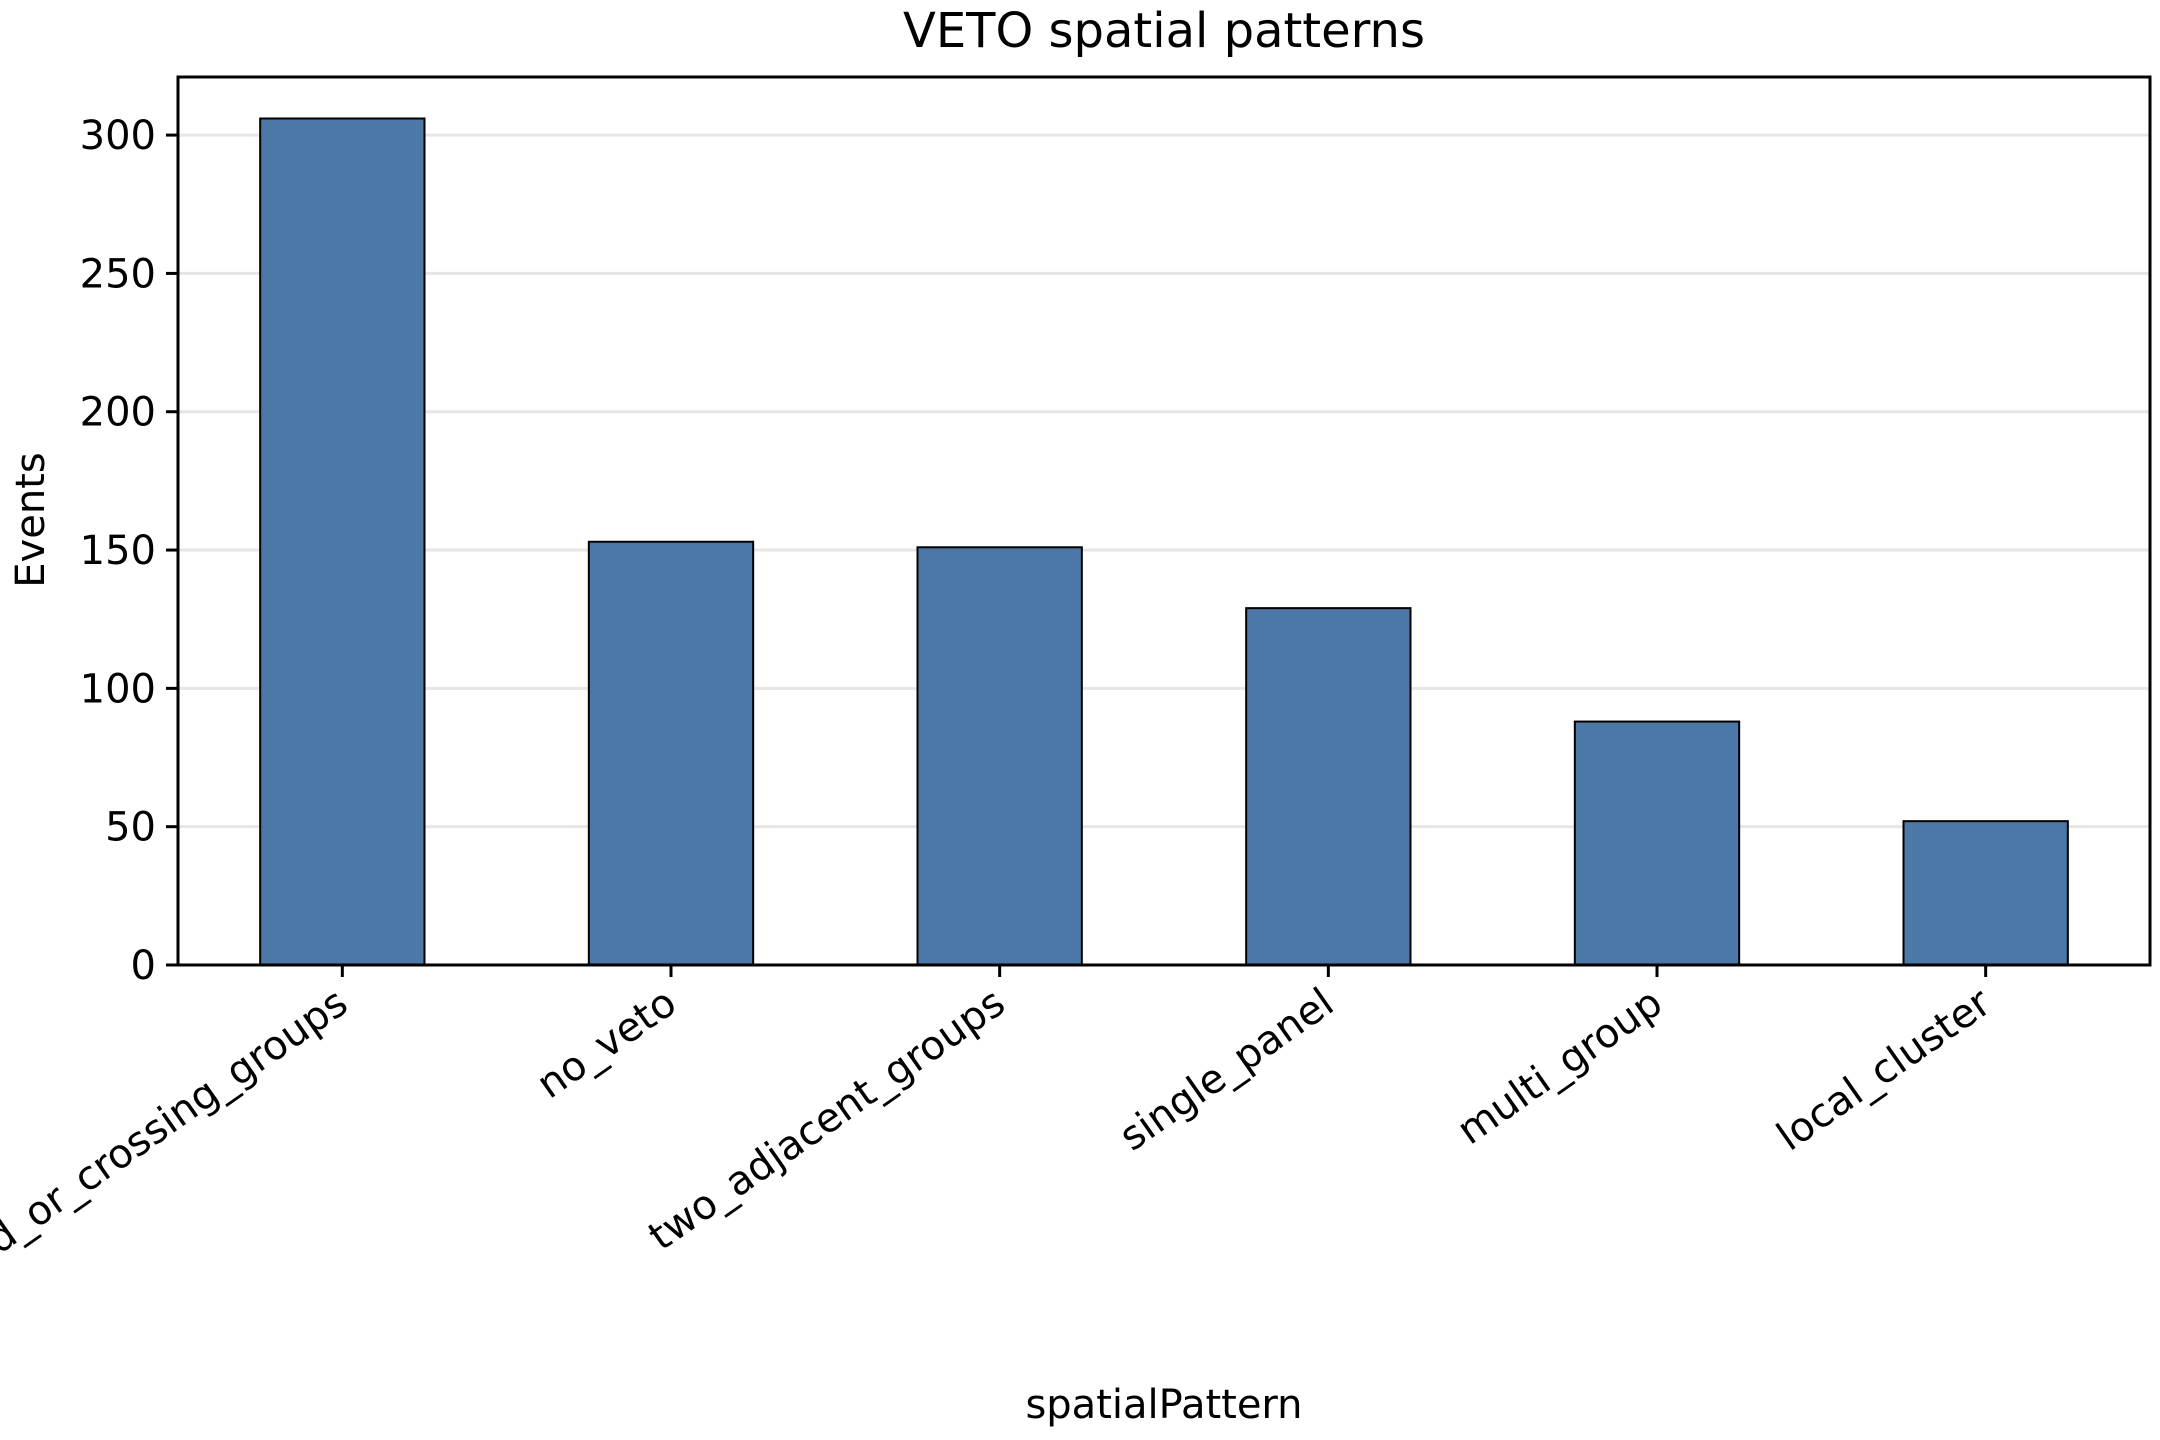 The height and width of the screenshot is (1440, 2160). What do you see at coordinates (143, 966) in the screenshot?
I see `y-tick-label: 0` at bounding box center [143, 966].